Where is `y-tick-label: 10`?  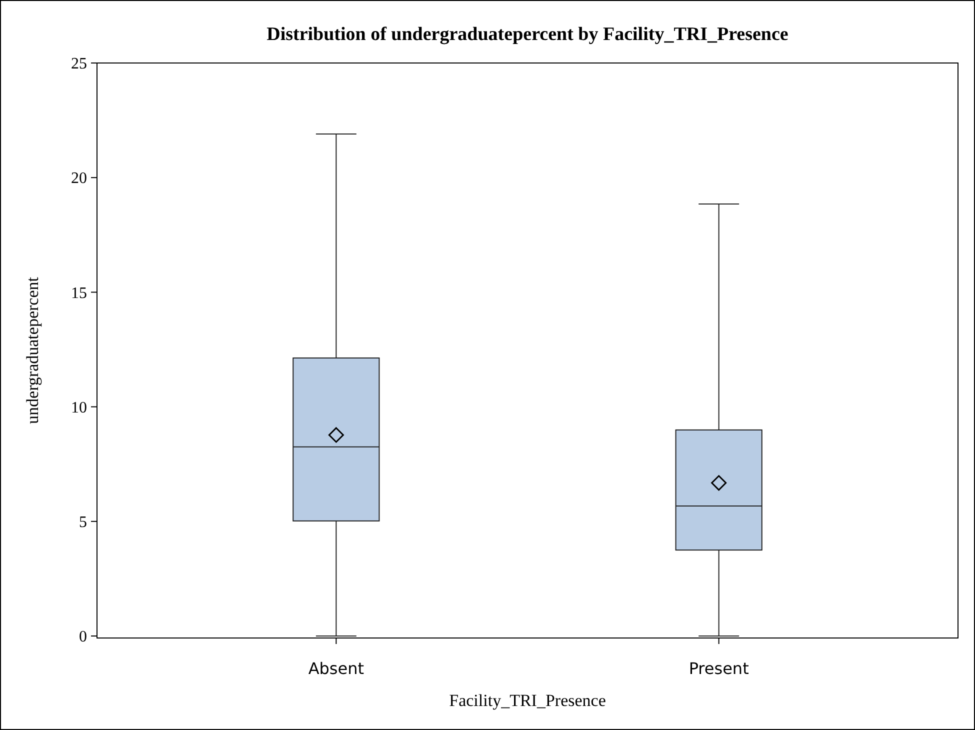 y-tick-label: 10 is located at coordinates (79, 407).